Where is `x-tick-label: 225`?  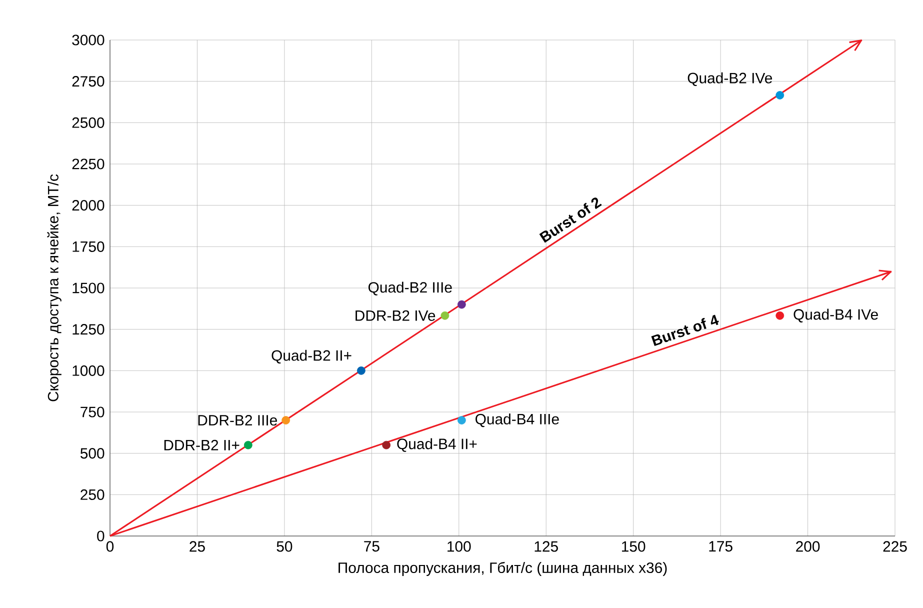 x-tick-label: 225 is located at coordinates (895, 546).